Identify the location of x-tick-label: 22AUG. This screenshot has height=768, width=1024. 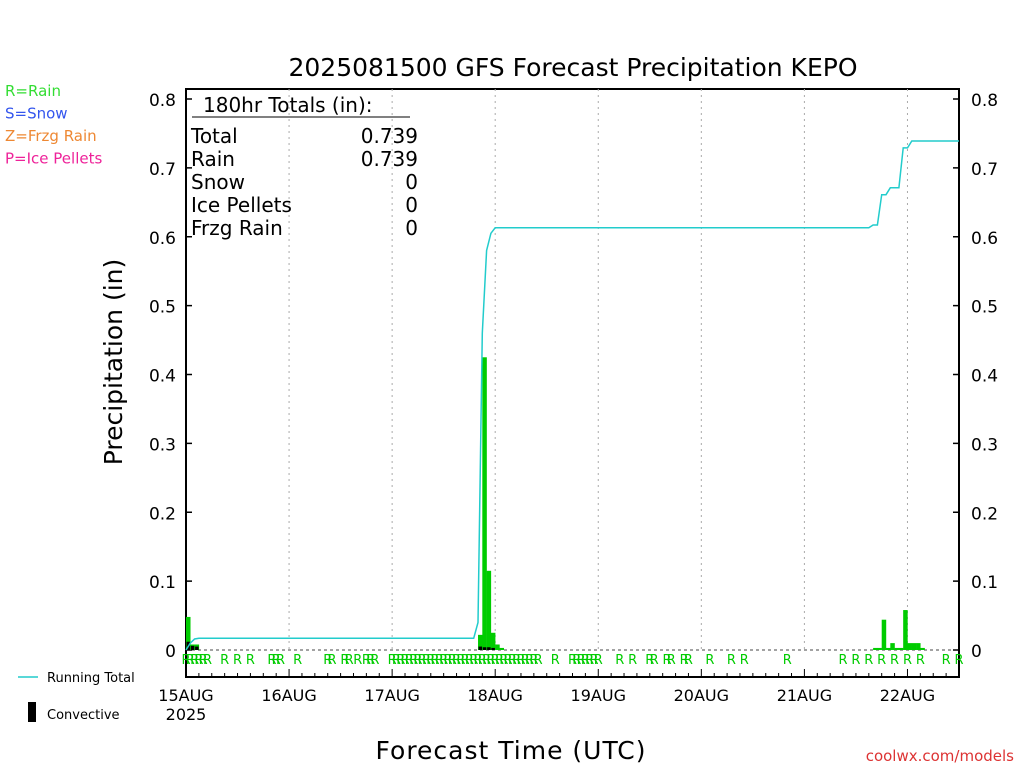
(907, 695).